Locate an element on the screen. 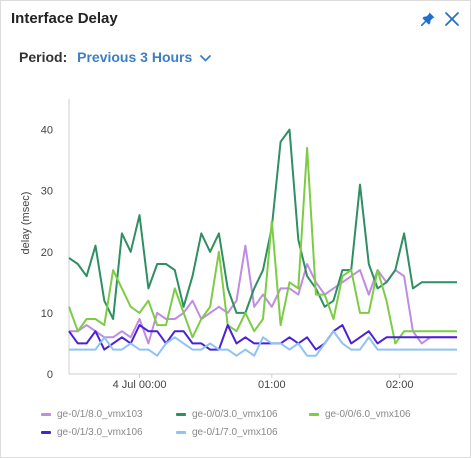 This screenshot has width=471, height=458. period-value: Previous 3 Hours is located at coordinates (135, 57).